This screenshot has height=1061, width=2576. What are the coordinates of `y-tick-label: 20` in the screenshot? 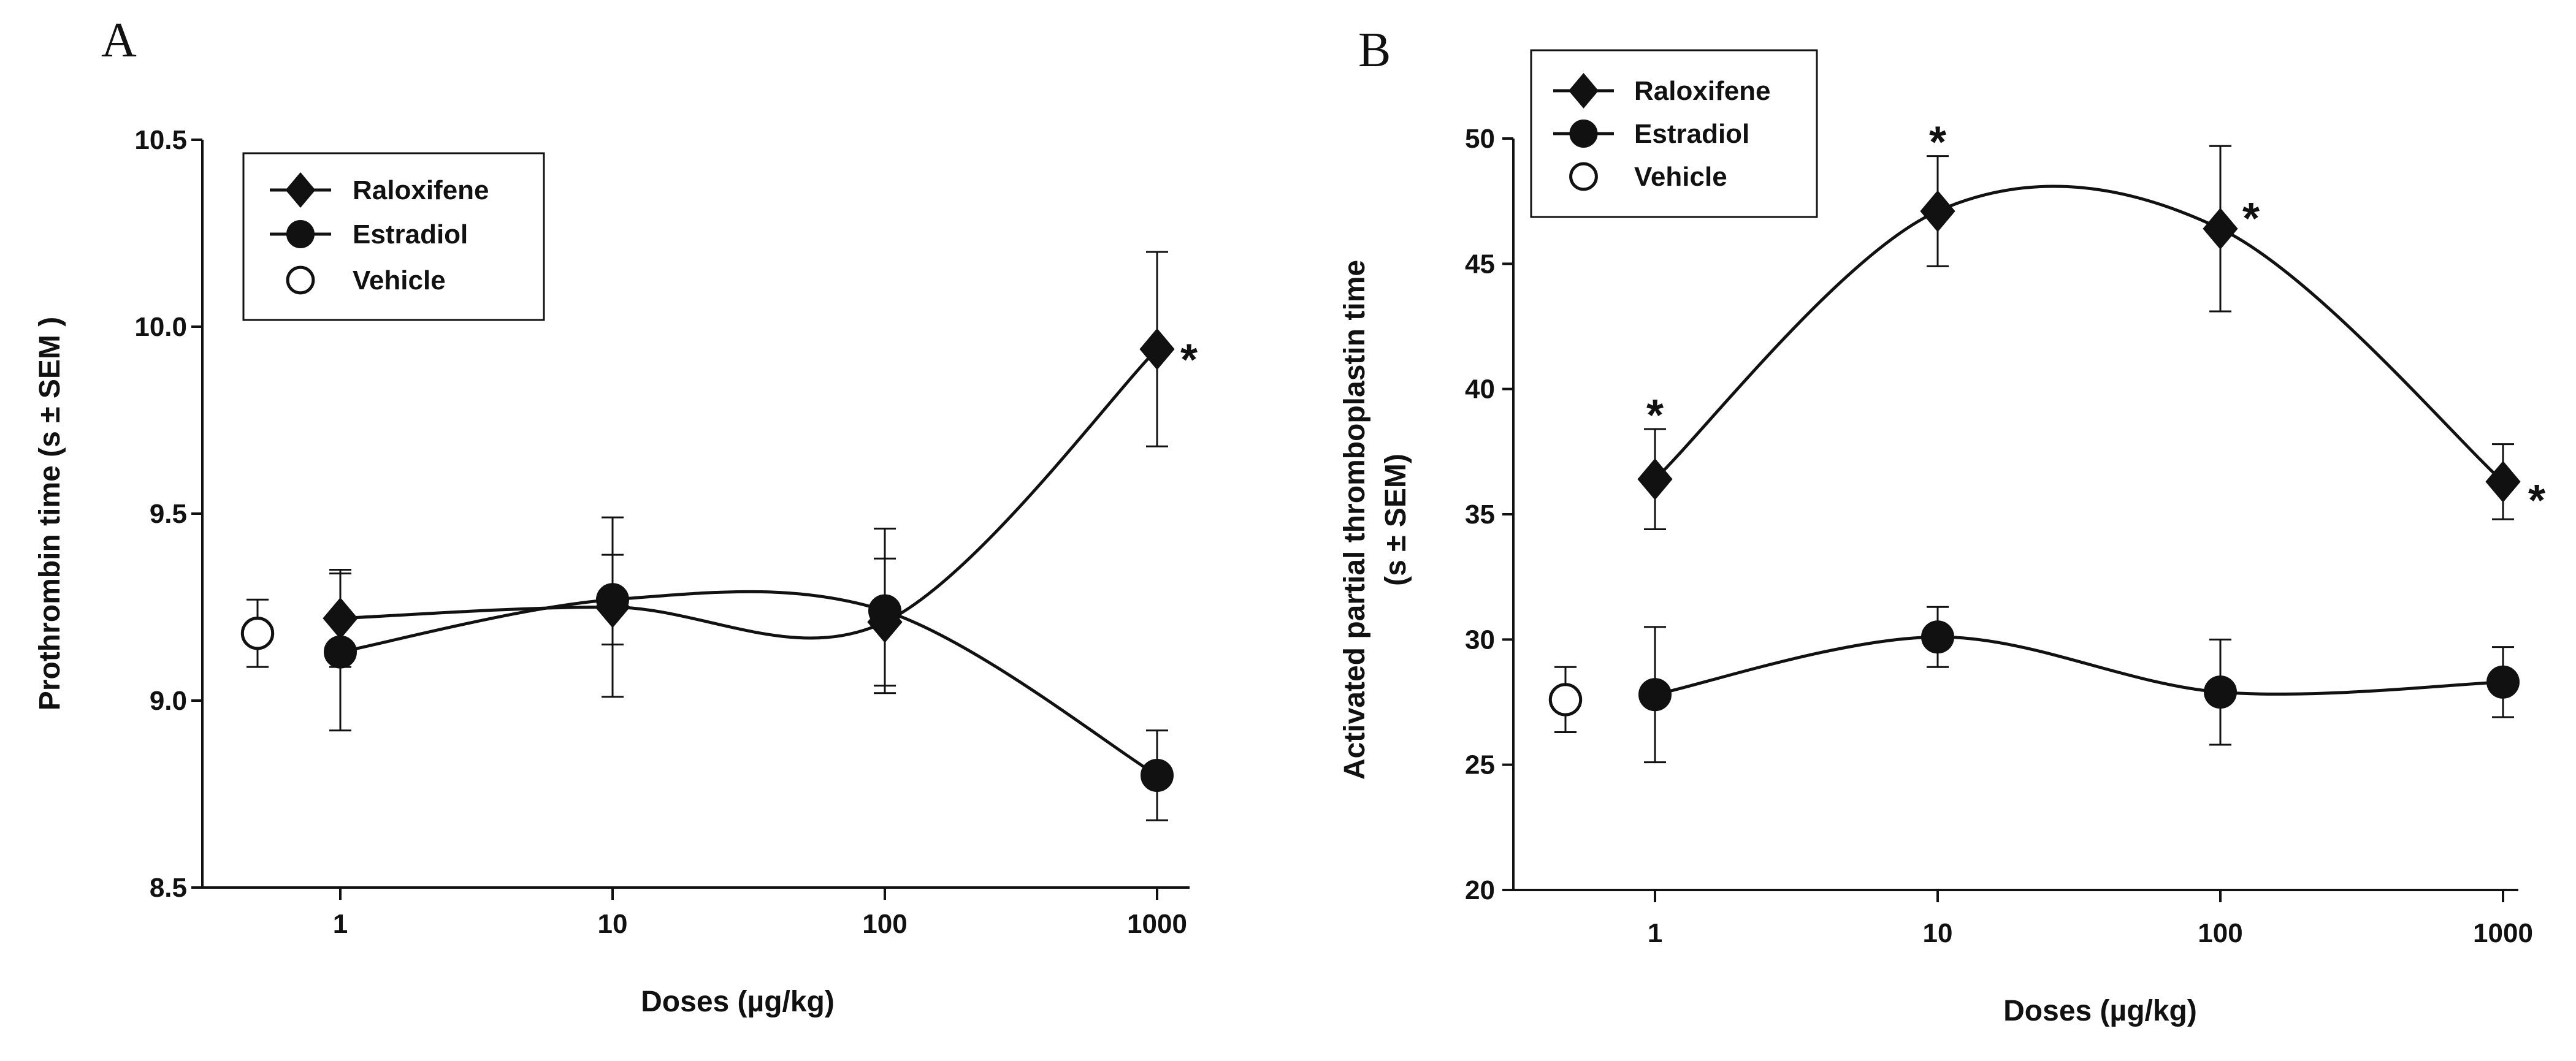 It's located at (1480, 890).